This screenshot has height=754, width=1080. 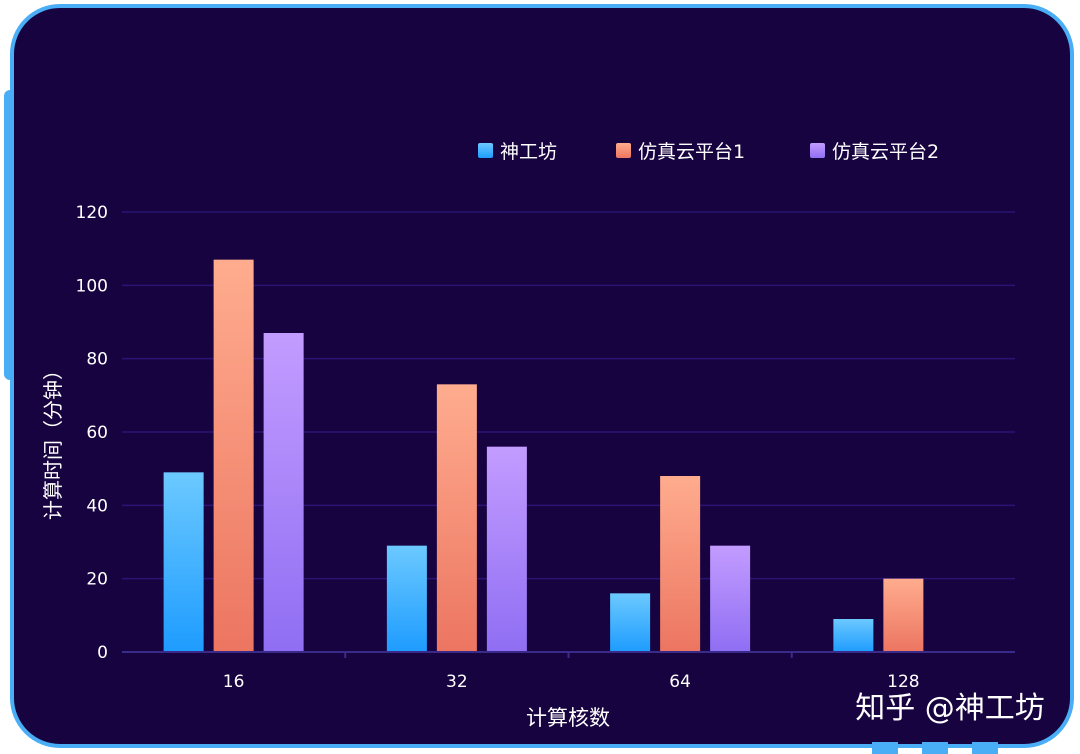 I want to click on y-tick-label: 40, so click(x=97, y=506).